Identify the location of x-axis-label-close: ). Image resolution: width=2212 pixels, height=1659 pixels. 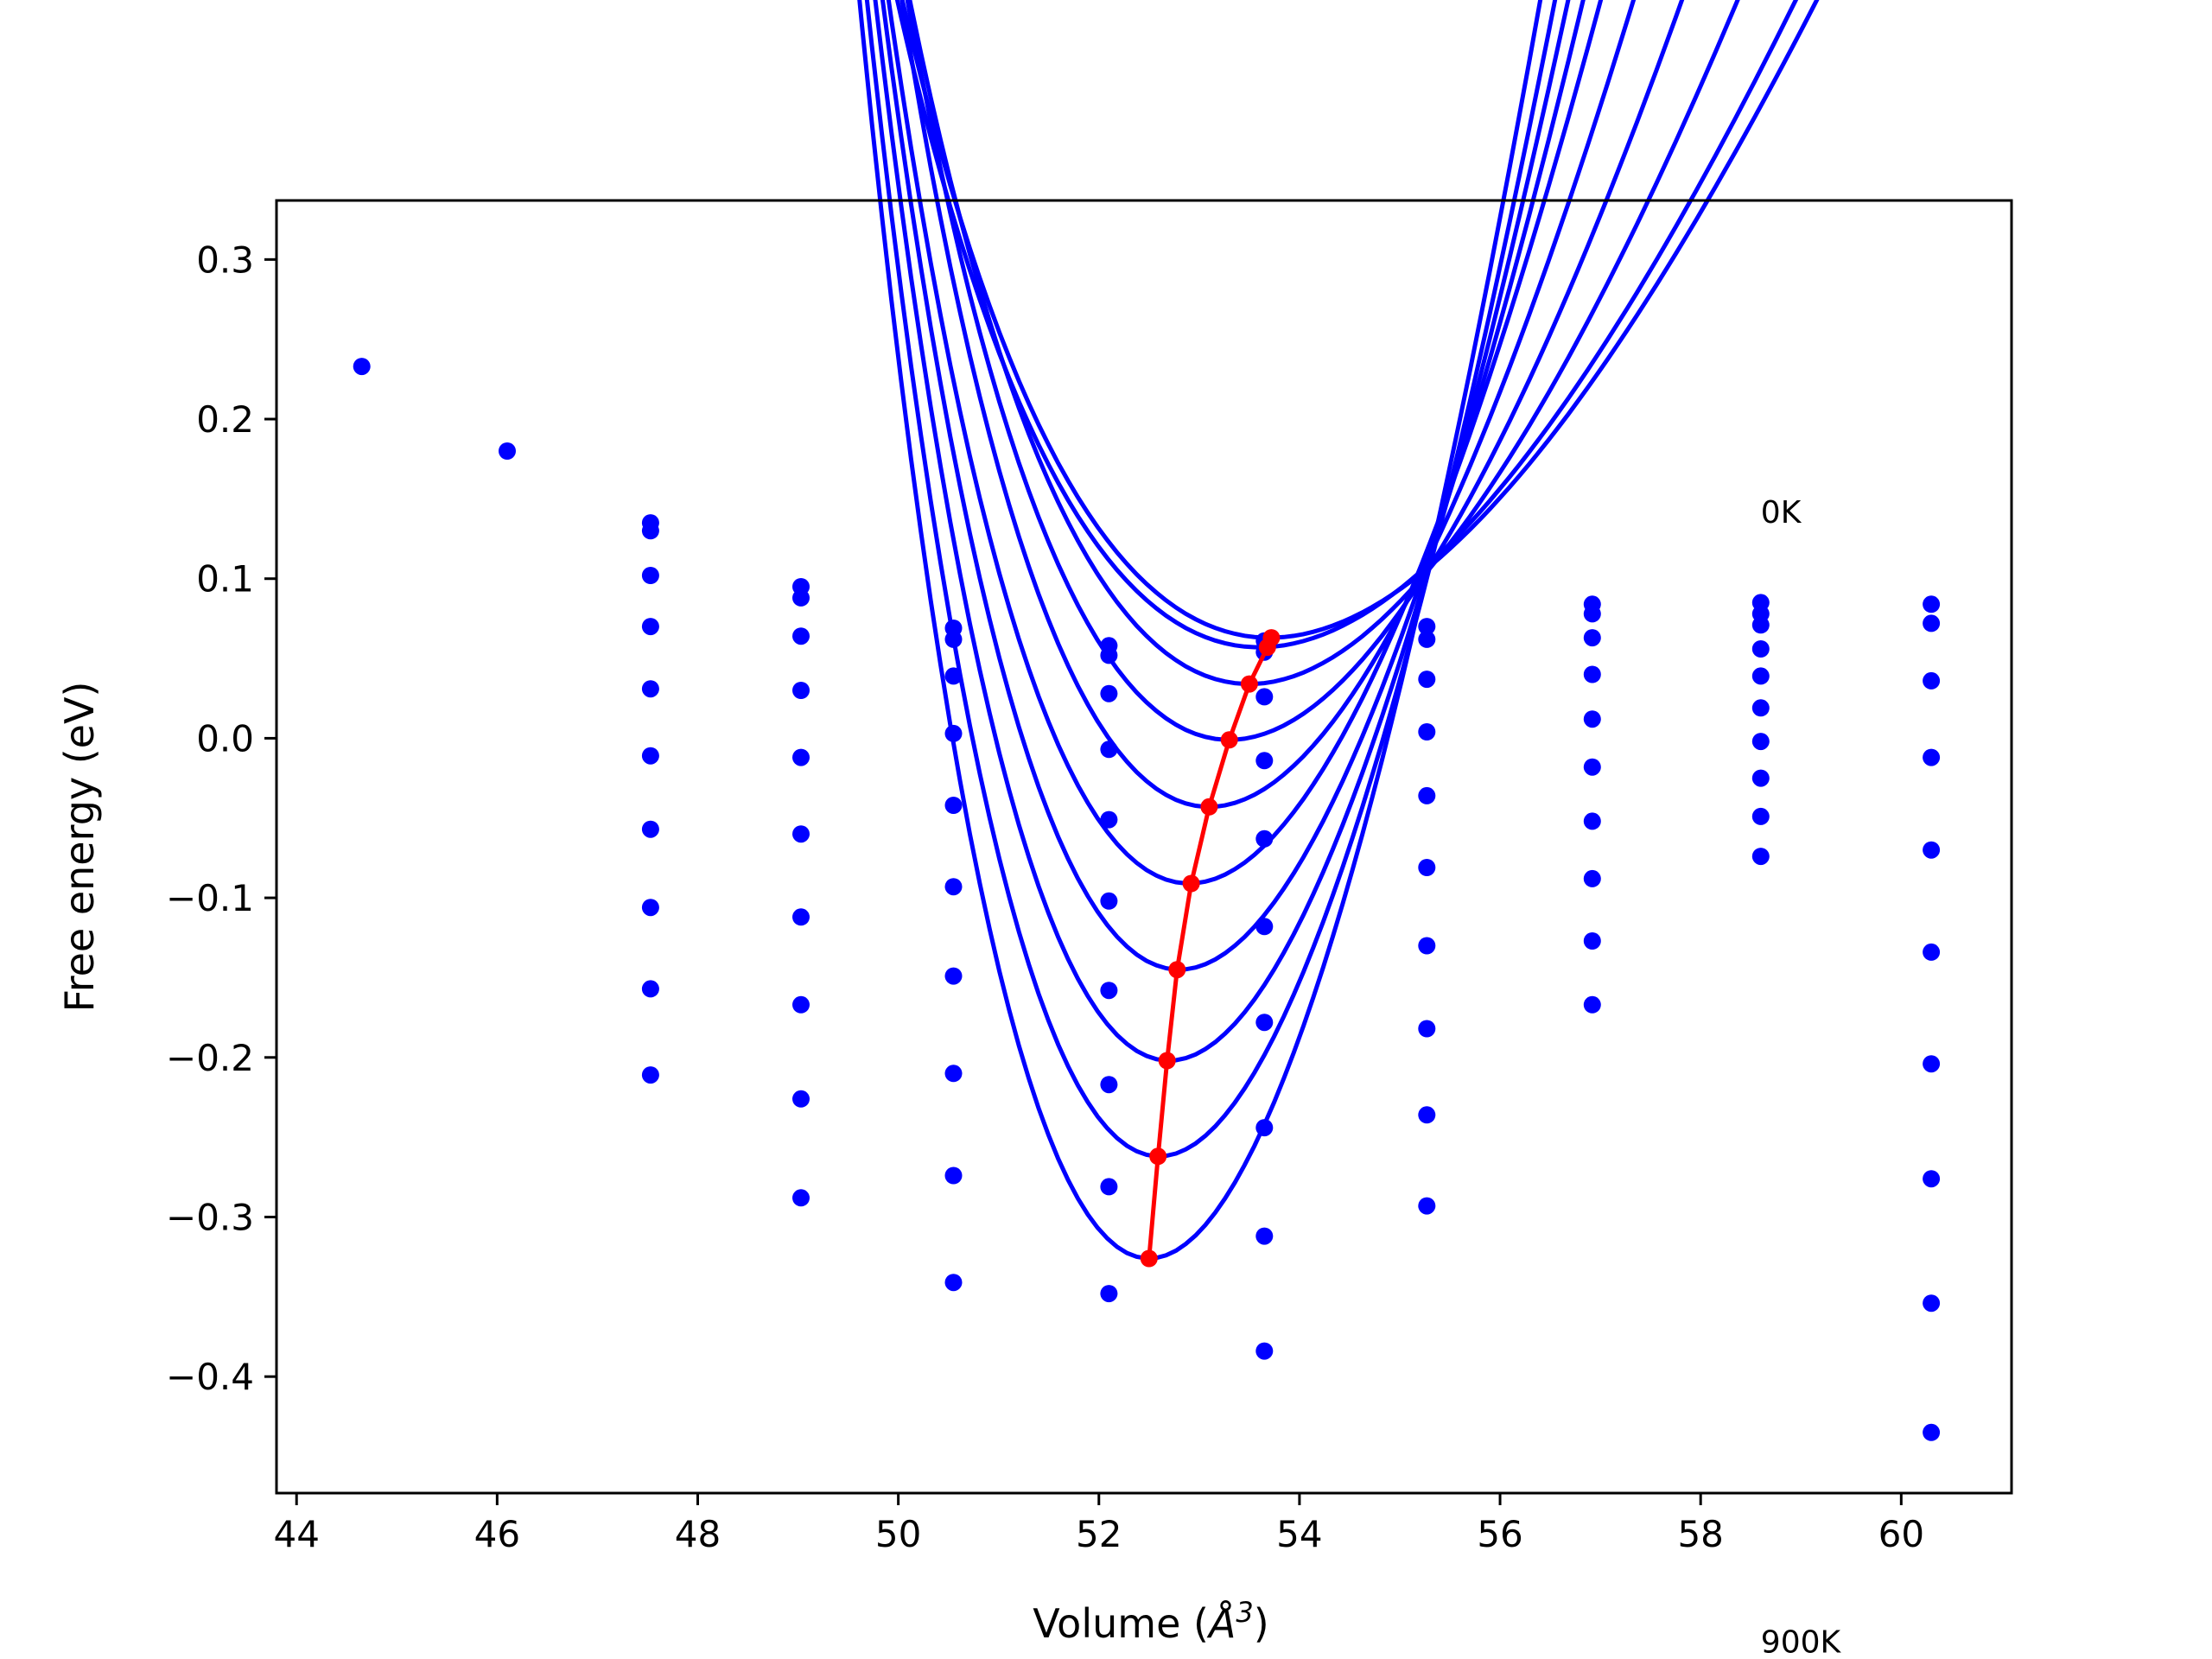
(1261, 1623).